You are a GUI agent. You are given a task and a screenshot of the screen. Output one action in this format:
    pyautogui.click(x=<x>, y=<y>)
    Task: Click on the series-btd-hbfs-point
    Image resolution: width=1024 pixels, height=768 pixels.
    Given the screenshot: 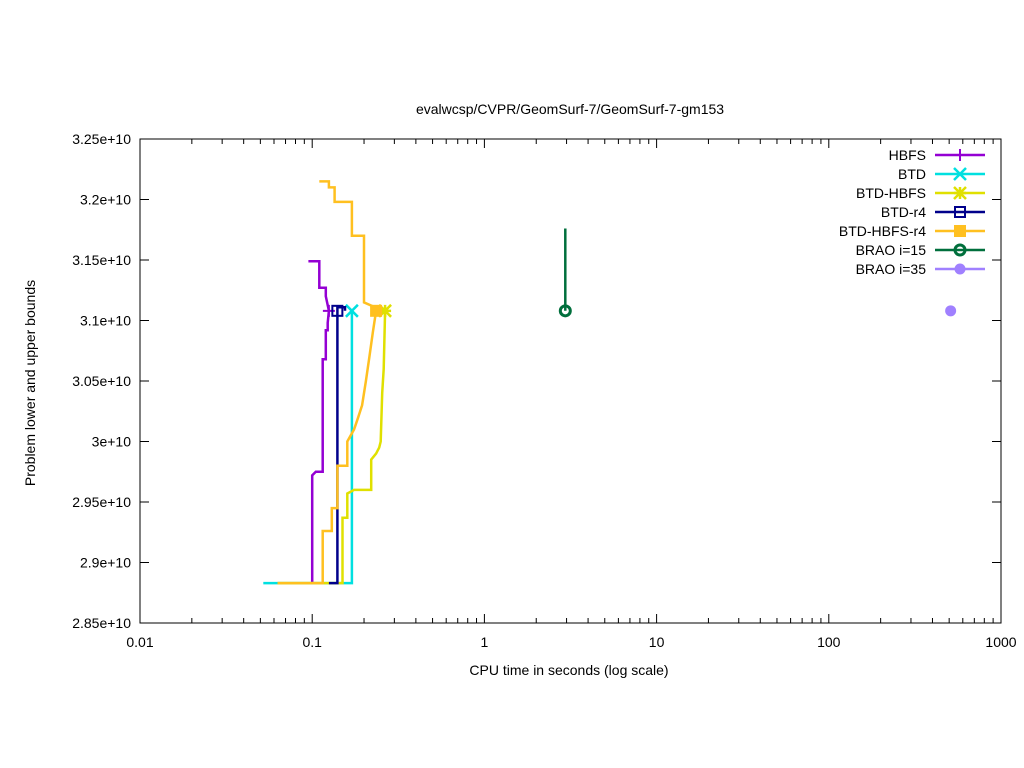 What is the action you would take?
    pyautogui.click(x=385, y=310)
    